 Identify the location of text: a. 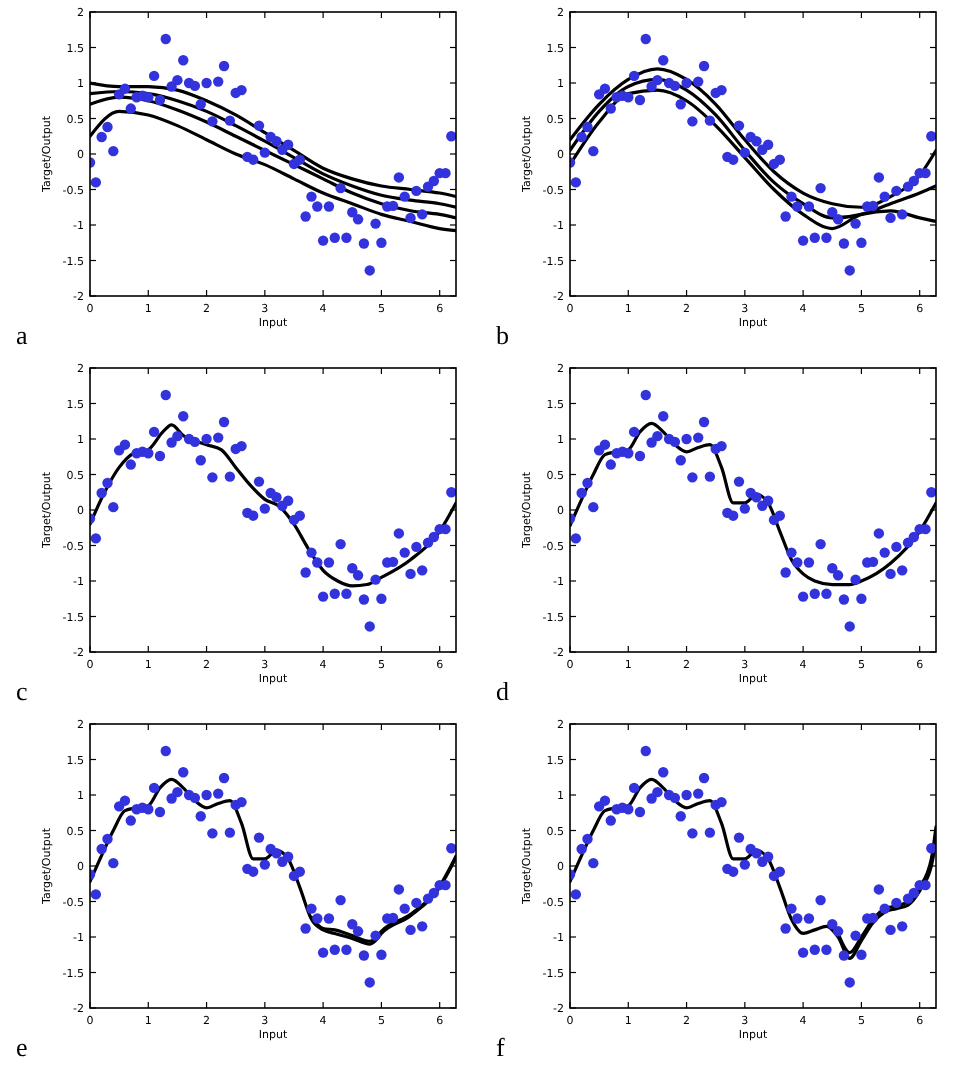
(22, 335).